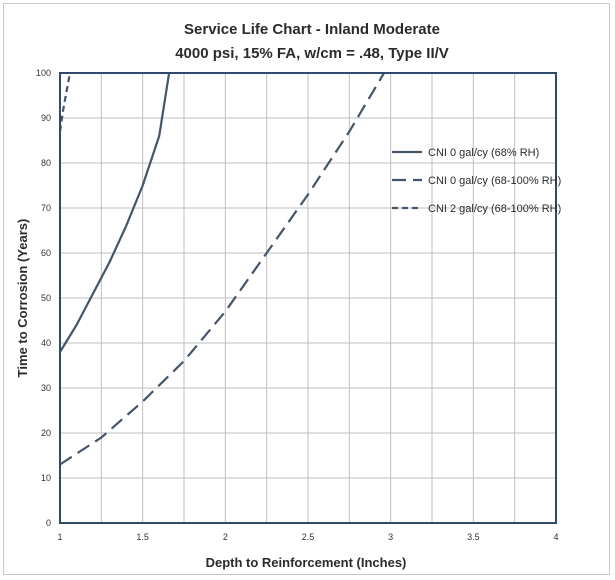 Image resolution: width=615 pixels, height=580 pixels. I want to click on x-axis-label: Depth to Reinforcement (Inches), so click(306, 562).